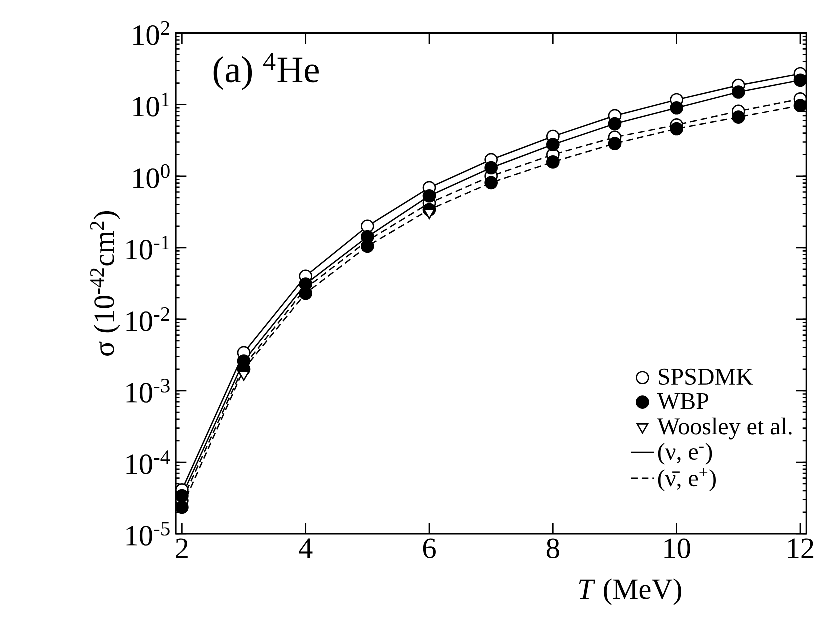  Describe the element at coordinates (148, 534) in the screenshot. I see `y-tick-label: 10$^{-5}$` at that location.